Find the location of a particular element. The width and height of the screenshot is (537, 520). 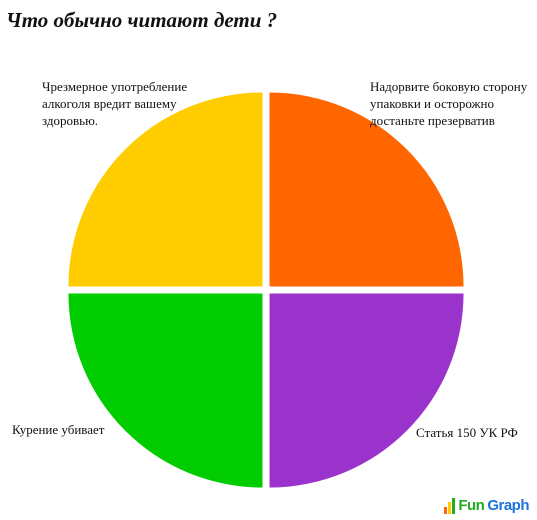

slice-label-bottom-right: Статья 150 УК РФ is located at coordinates (467, 432).